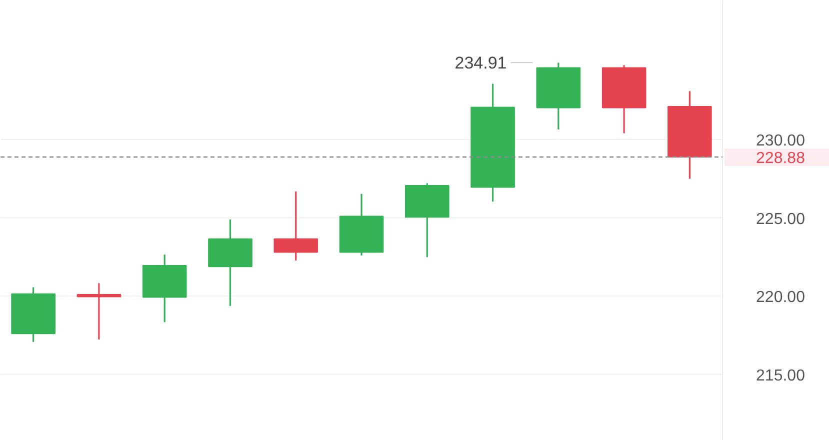 This screenshot has height=440, width=829. I want to click on y-tick-label: 215.00, so click(781, 375).